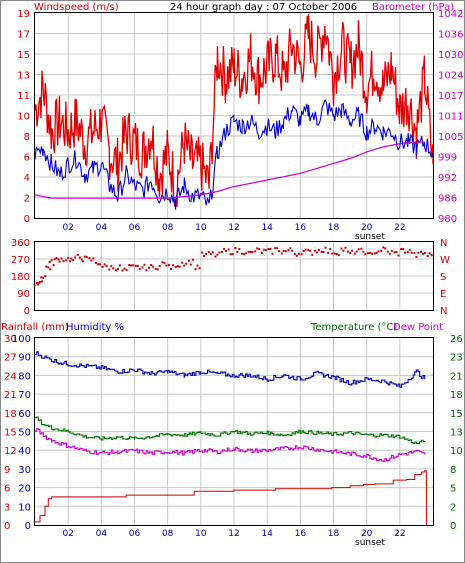 The width and height of the screenshot is (465, 563). What do you see at coordinates (443, 243) in the screenshot?
I see `direction-compass-tick-label: N` at bounding box center [443, 243].